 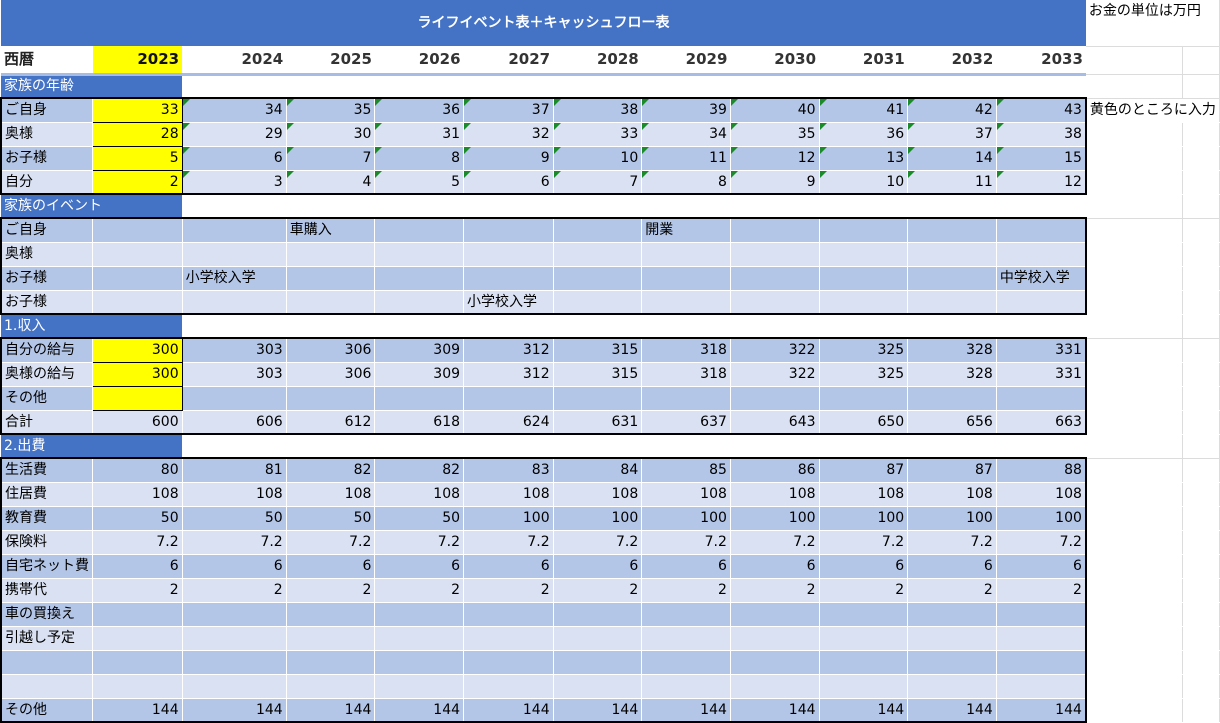 What do you see at coordinates (234, 422) in the screenshot?
I see `data-cell: 606` at bounding box center [234, 422].